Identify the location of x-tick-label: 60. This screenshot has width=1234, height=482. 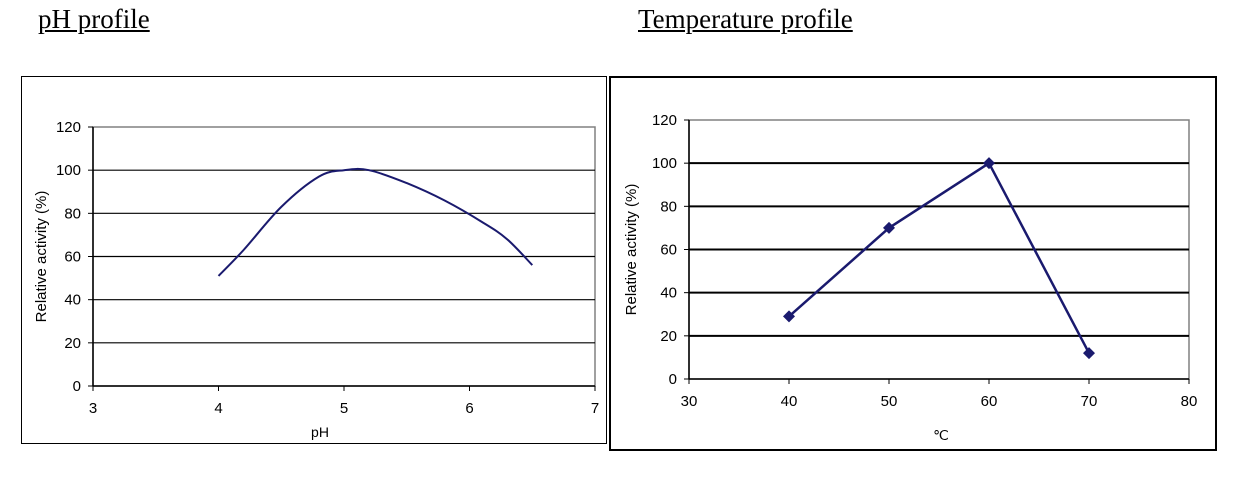
(989, 401).